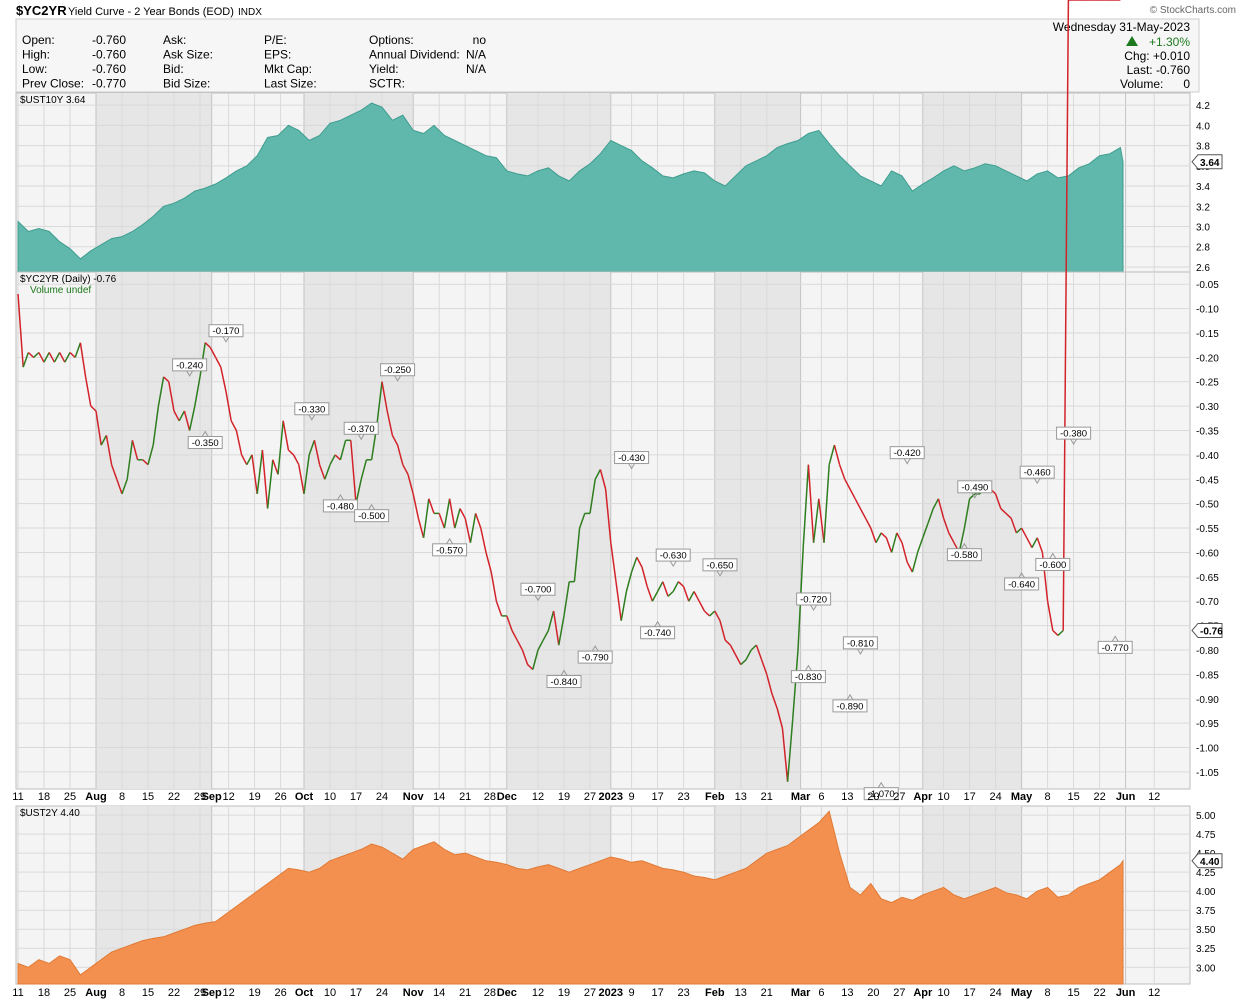 Image resolution: width=1240 pixels, height=1001 pixels. Describe the element at coordinates (1037, 473) in the screenshot. I see `callout-label: -0.460` at that location.